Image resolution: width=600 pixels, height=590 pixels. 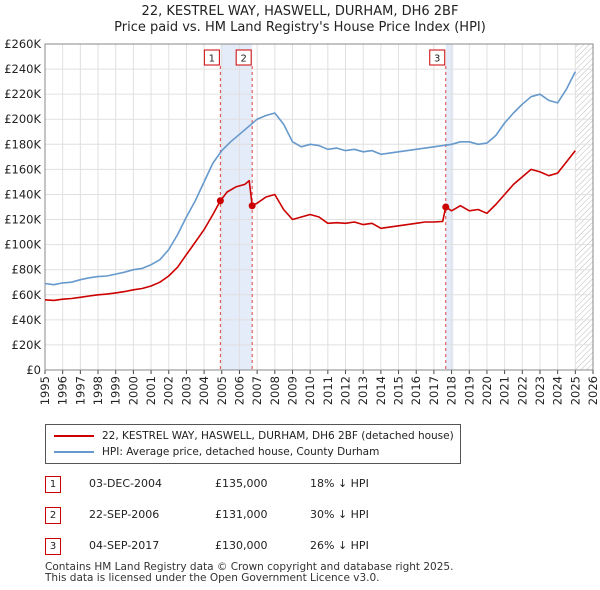 I want to click on legend-swatch-hpi, so click(x=74, y=452).